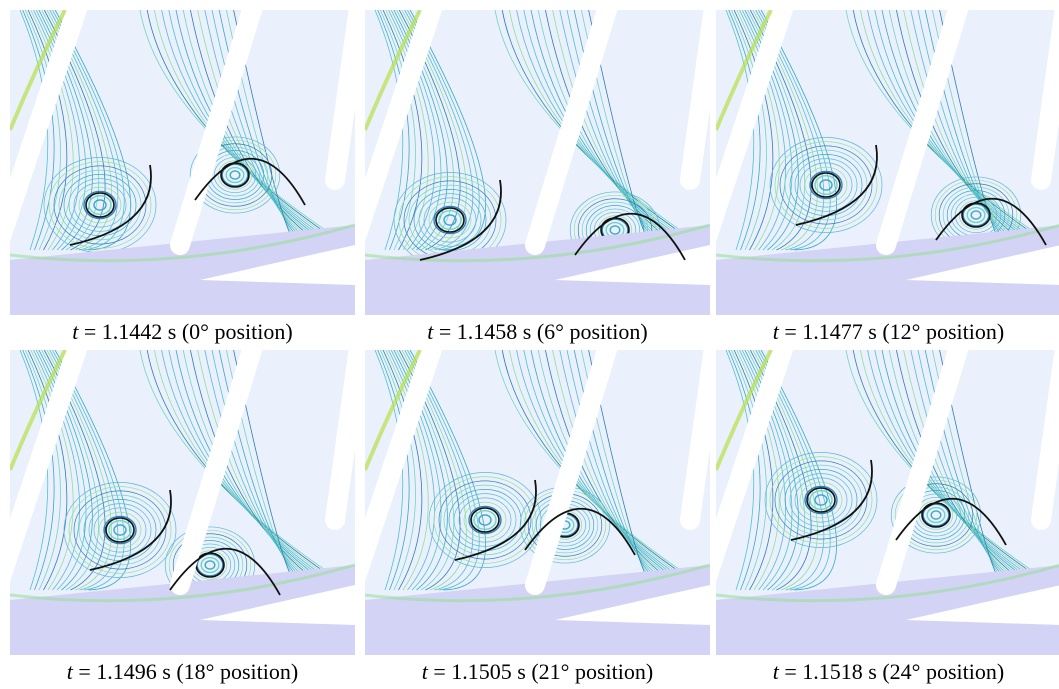 The image size is (1059, 689). Describe the element at coordinates (182, 672) in the screenshot. I see `panel-caption: t = 1.1496 s (18° position)` at that location.